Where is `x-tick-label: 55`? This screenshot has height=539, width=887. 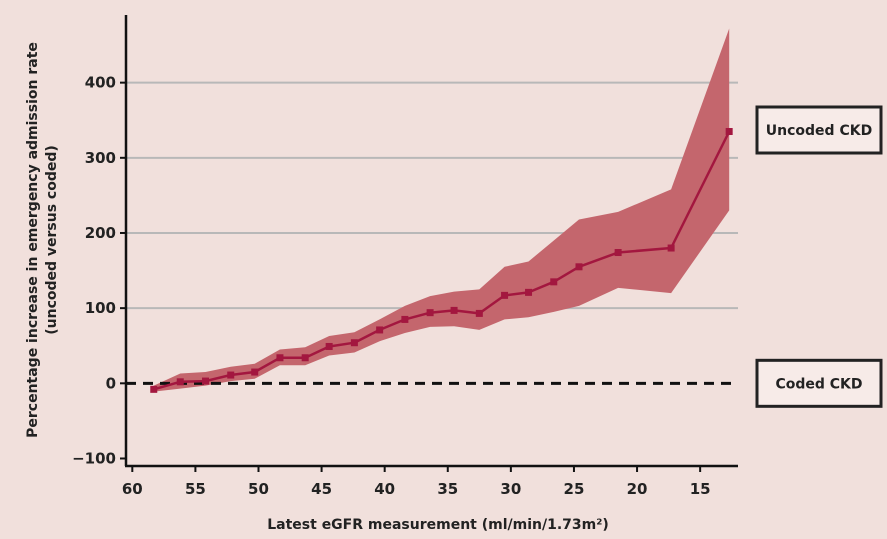 x-tick-label: 55 is located at coordinates (195, 489).